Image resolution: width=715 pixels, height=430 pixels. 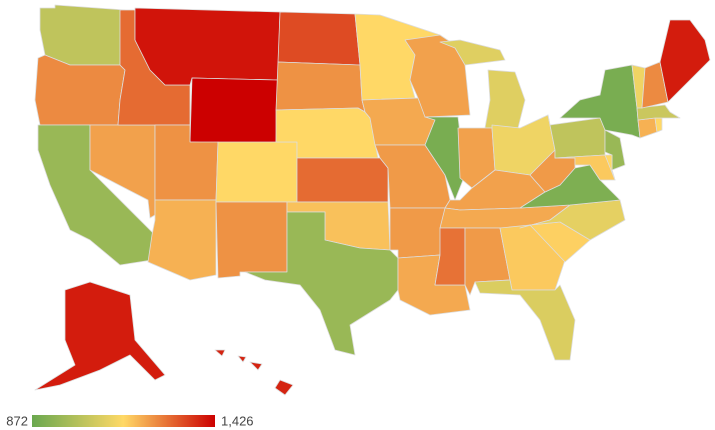 I want to click on legend-label: 872, so click(x=17, y=420).